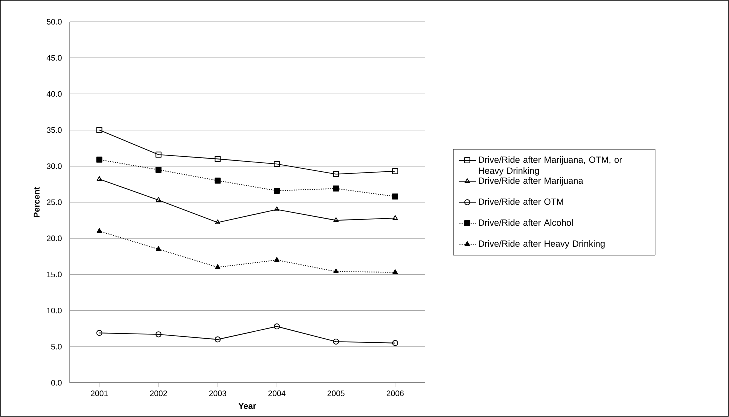  I want to click on x-axis-title: Year, so click(247, 406).